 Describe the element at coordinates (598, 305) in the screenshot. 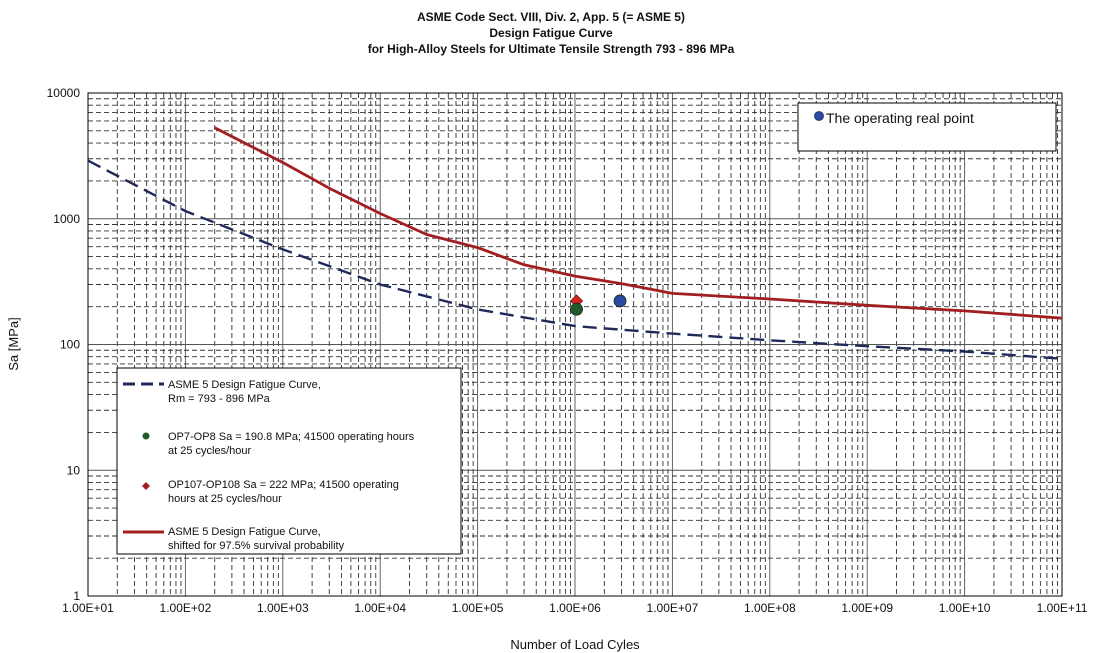

I see `markers-group` at that location.